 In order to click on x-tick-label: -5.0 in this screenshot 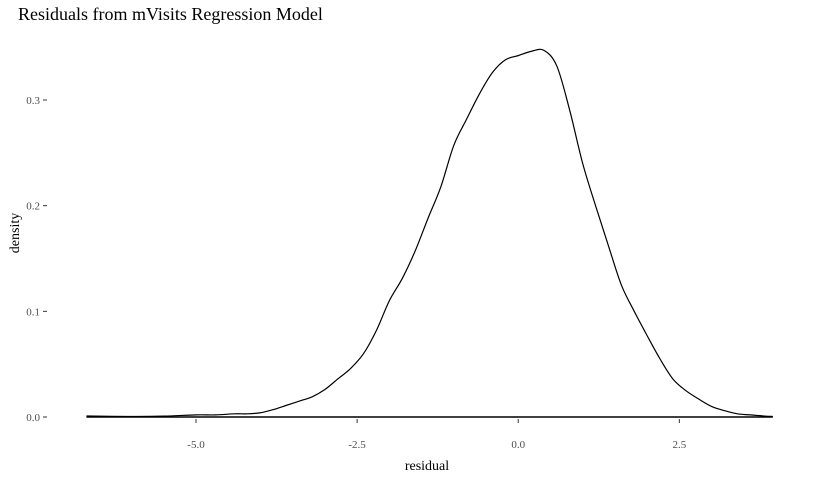, I will do `click(196, 445)`.